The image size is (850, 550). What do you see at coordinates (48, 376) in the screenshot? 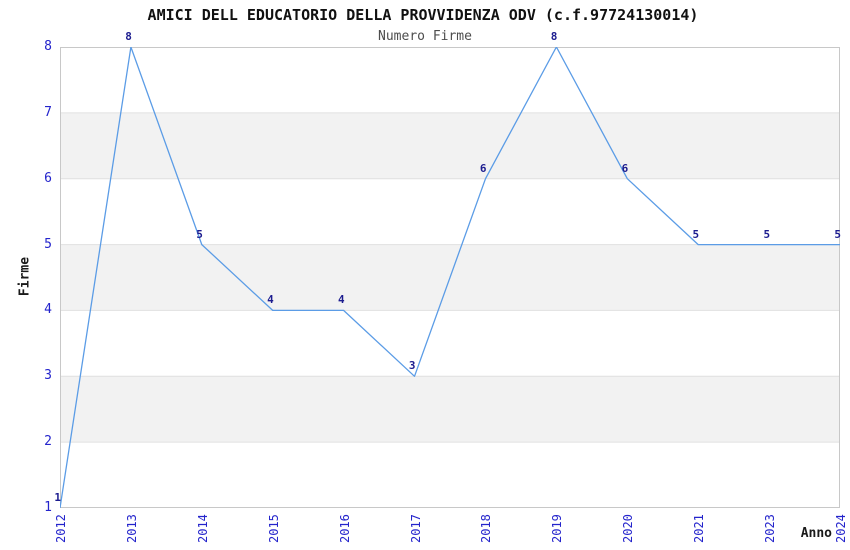
I see `y-tick-label: 3` at bounding box center [48, 376].